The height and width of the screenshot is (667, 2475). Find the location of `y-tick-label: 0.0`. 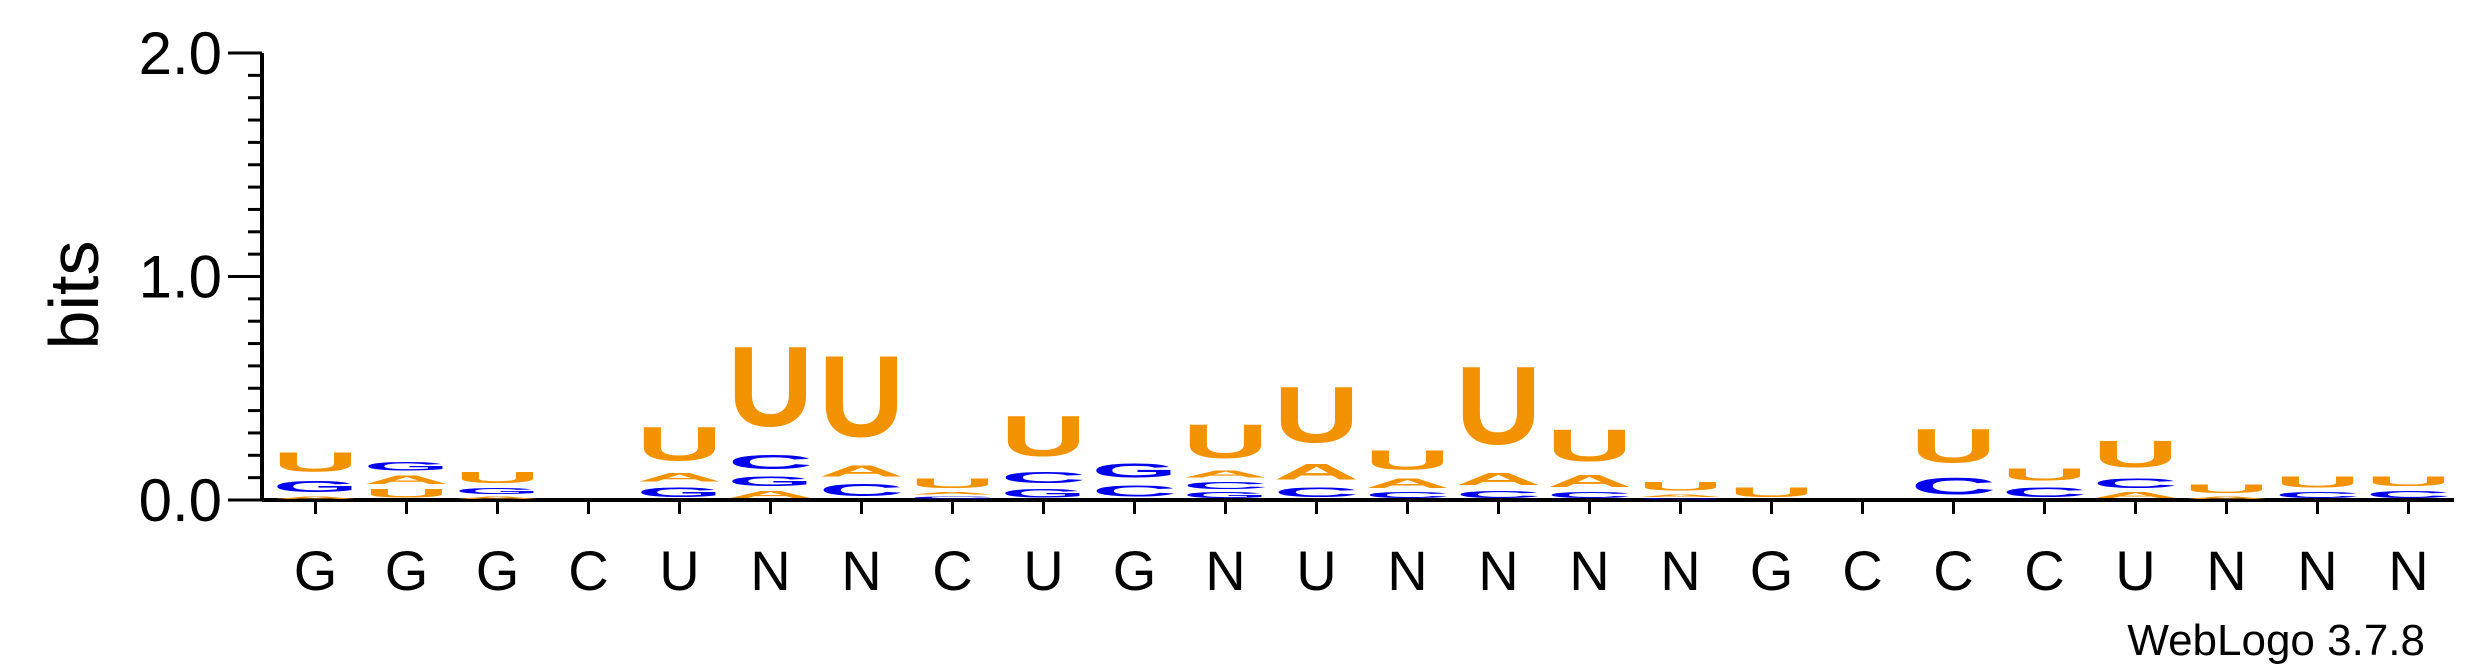

y-tick-label: 0.0 is located at coordinates (180, 500).